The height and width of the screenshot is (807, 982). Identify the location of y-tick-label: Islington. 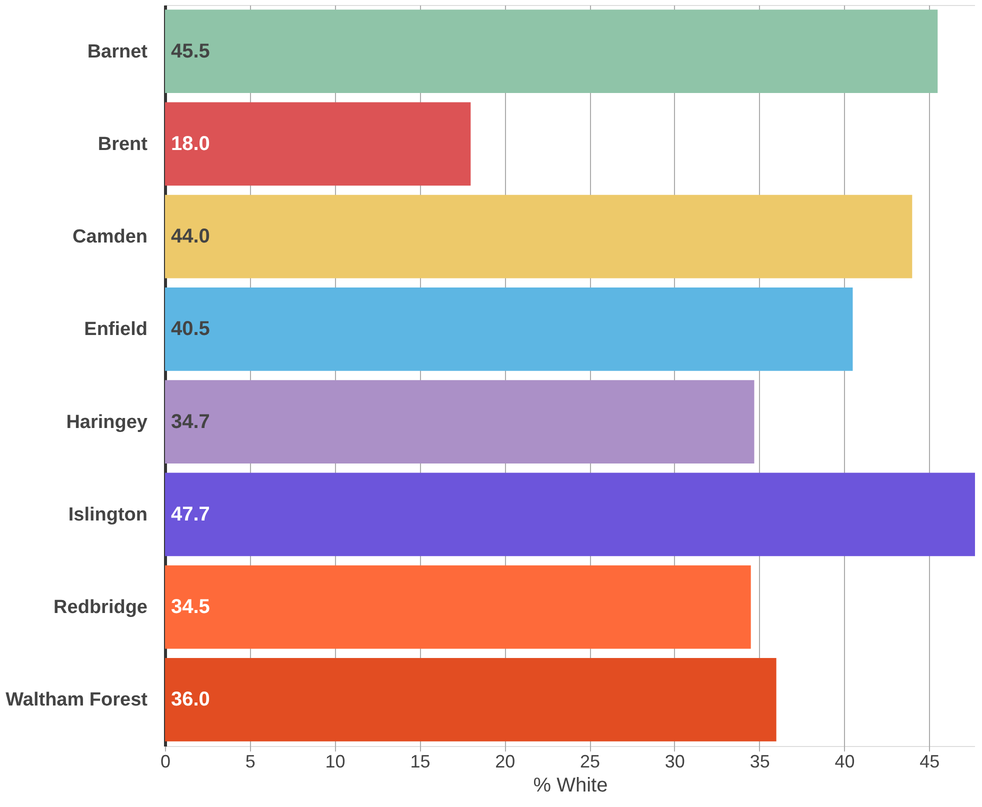
(108, 515).